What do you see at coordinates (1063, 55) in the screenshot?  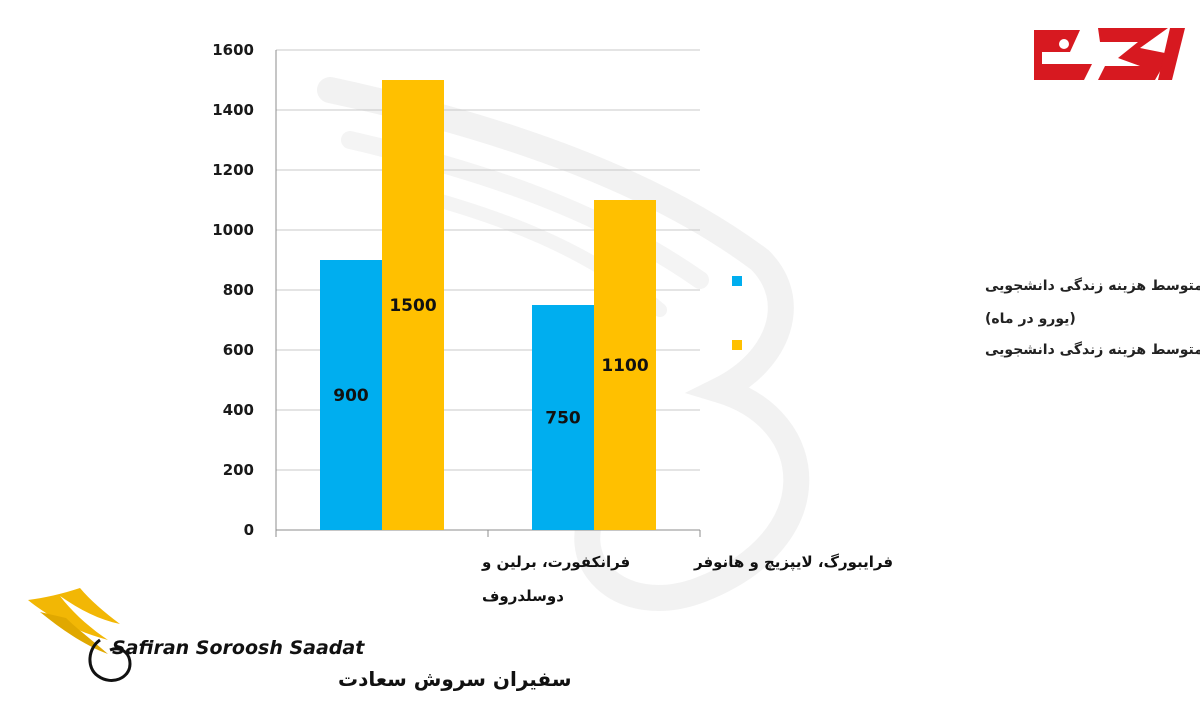 I see `logo-red-swoosh-left` at bounding box center [1063, 55].